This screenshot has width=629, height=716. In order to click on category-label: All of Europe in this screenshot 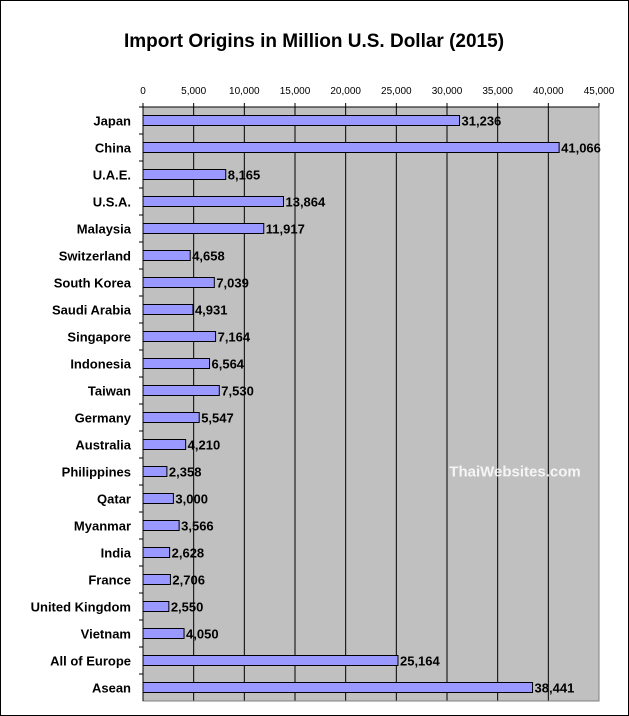, I will do `click(90, 661)`.